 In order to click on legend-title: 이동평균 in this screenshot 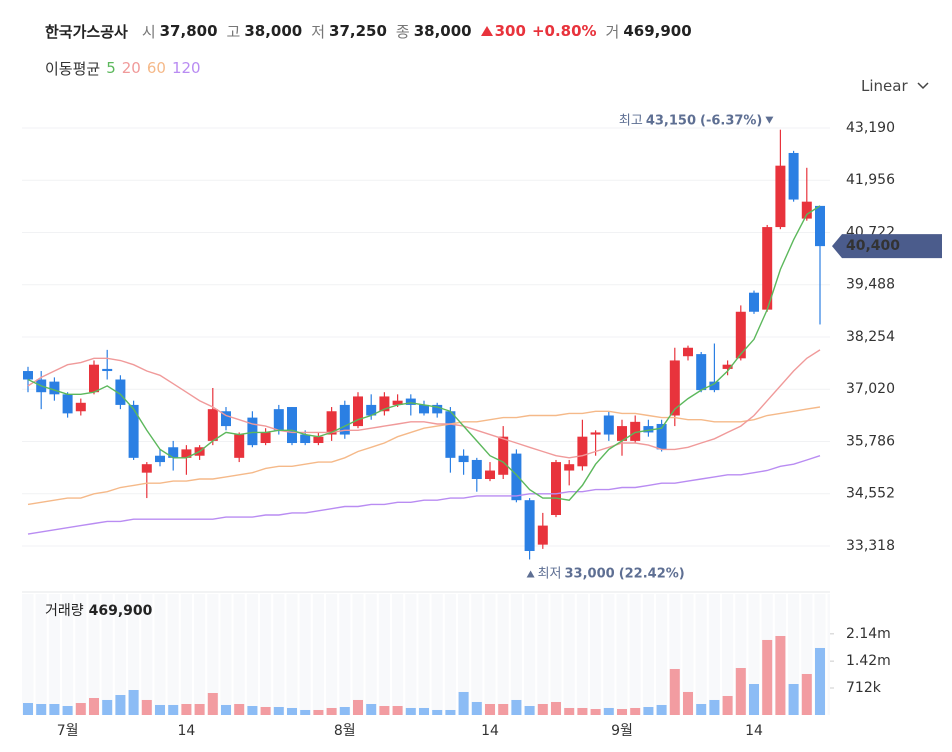, I will do `click(73, 68)`.